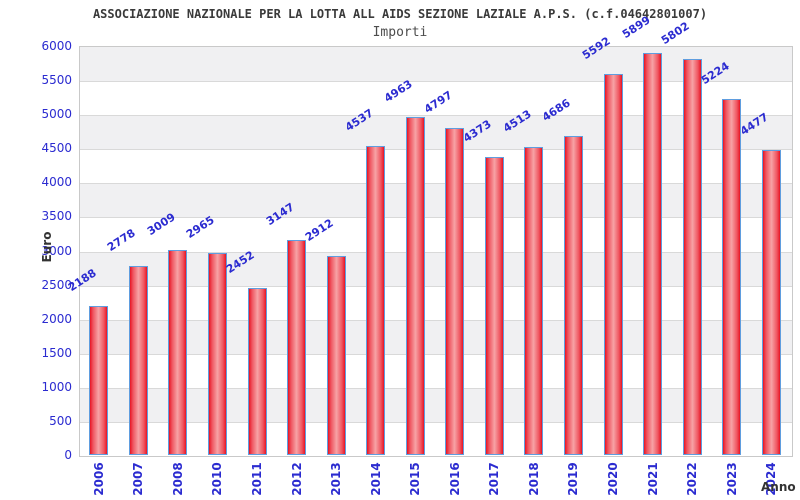 The height and width of the screenshot is (500, 800). I want to click on y-tick-label: 5500, so click(56, 80).